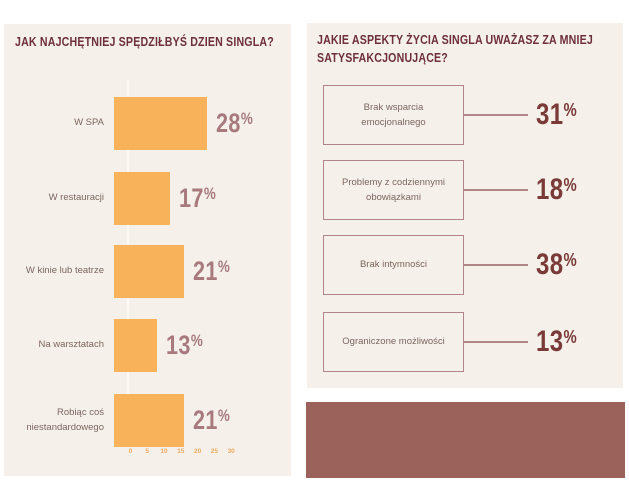 This screenshot has width=629, height=500. I want to click on aspect-label: Problemy z codziennymi obowiązkami, so click(393, 189).